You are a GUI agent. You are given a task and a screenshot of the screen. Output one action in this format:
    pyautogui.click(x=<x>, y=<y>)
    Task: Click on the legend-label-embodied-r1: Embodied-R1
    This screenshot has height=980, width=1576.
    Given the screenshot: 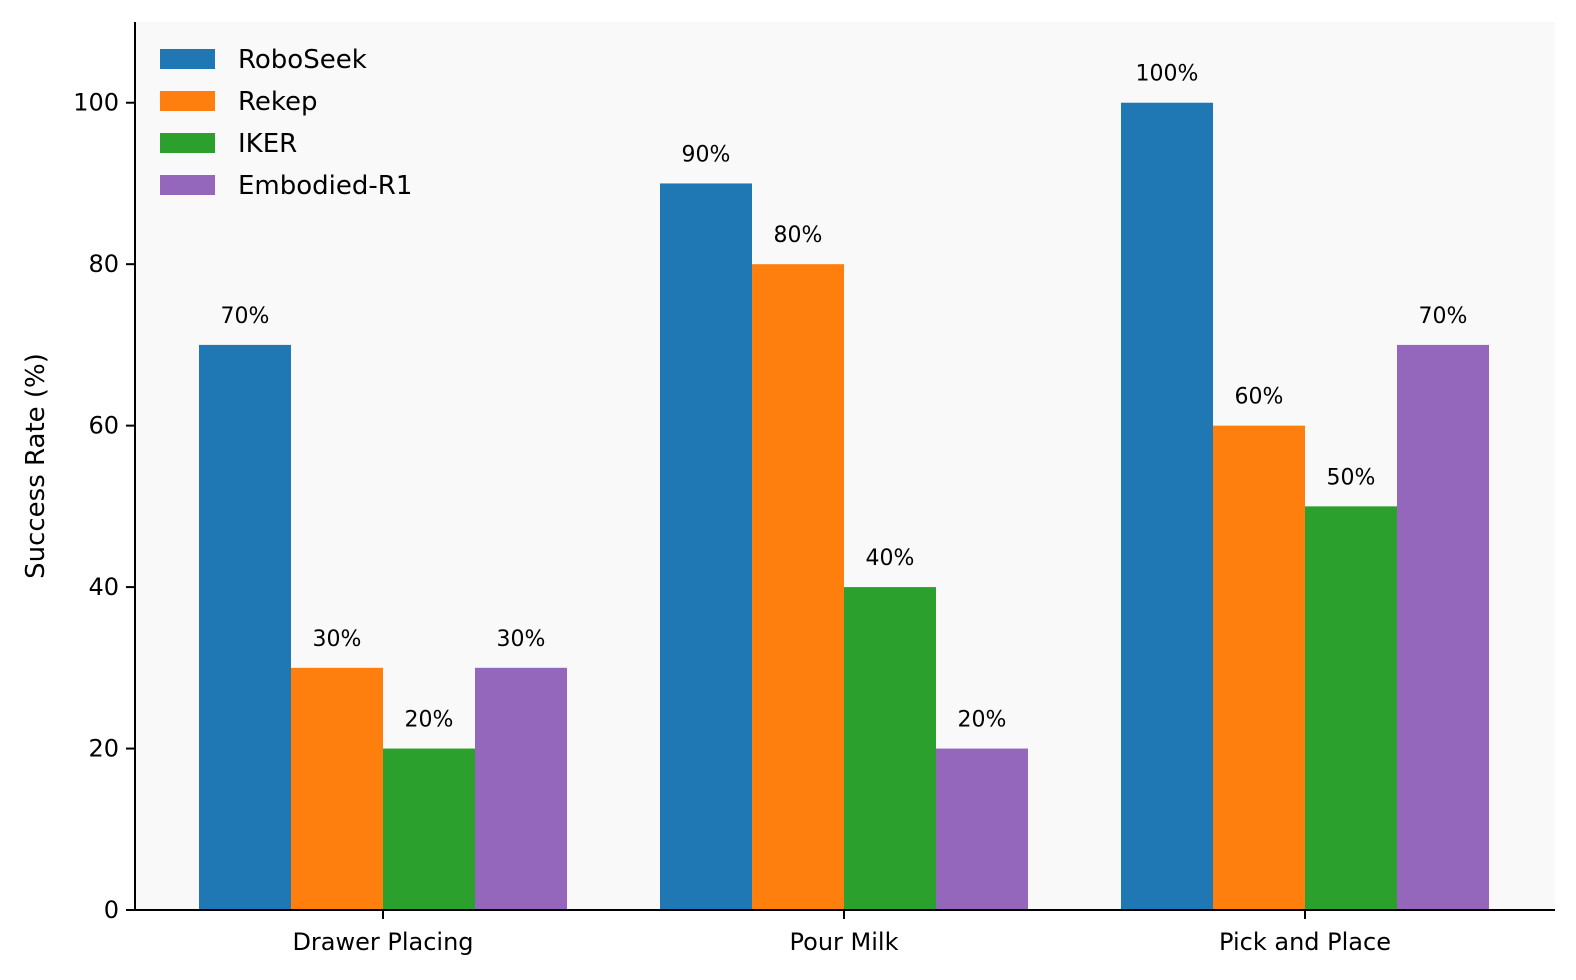 What is the action you would take?
    pyautogui.click(x=325, y=186)
    